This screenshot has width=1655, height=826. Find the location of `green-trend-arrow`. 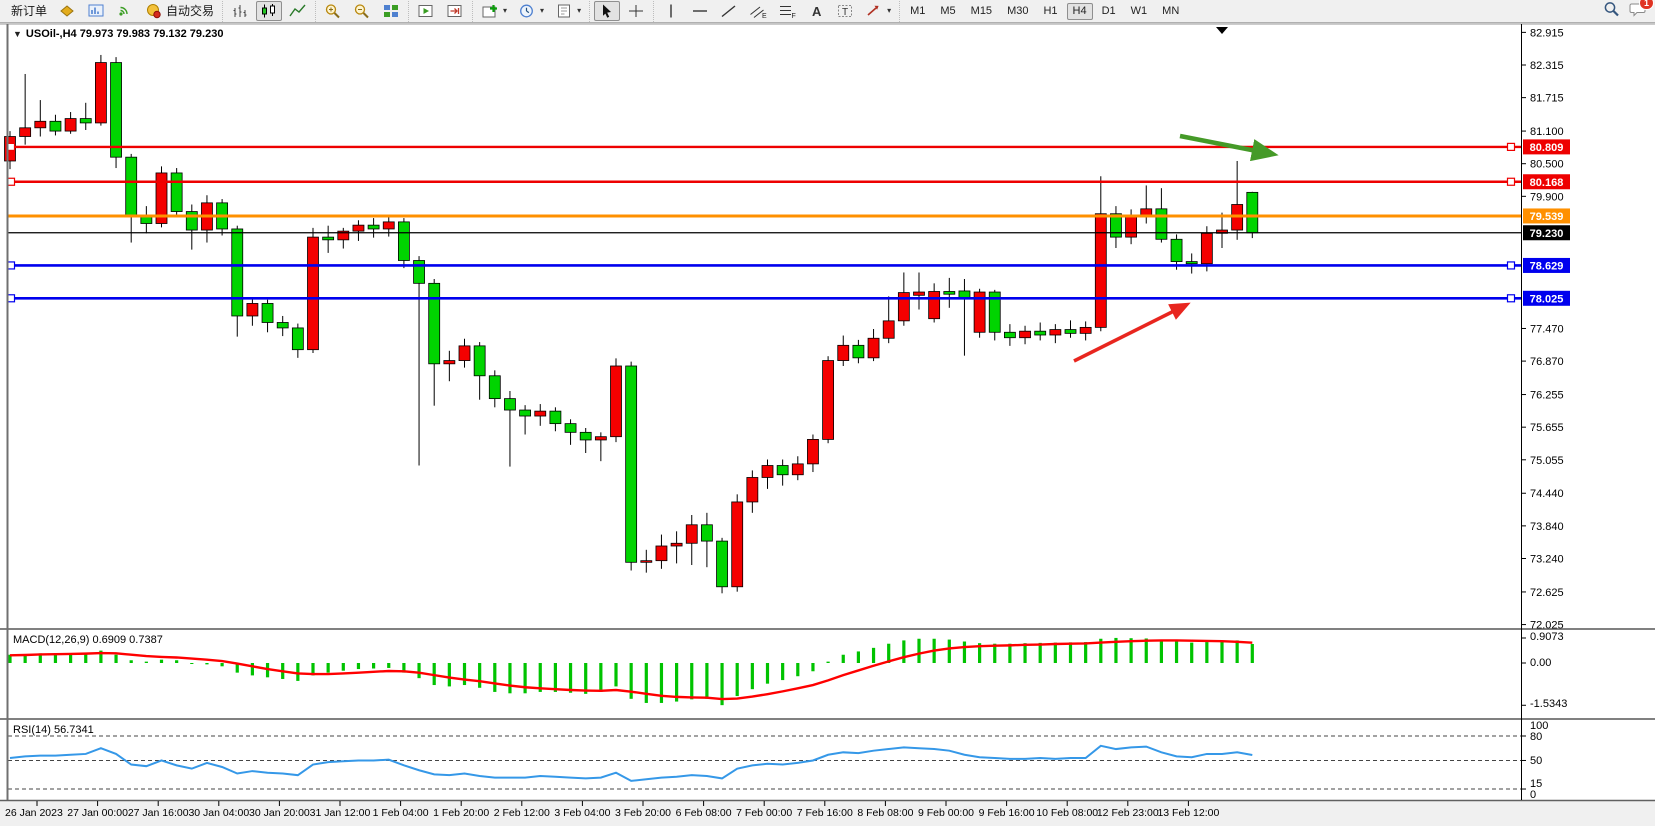

green-trend-arrow is located at coordinates (1229, 147).